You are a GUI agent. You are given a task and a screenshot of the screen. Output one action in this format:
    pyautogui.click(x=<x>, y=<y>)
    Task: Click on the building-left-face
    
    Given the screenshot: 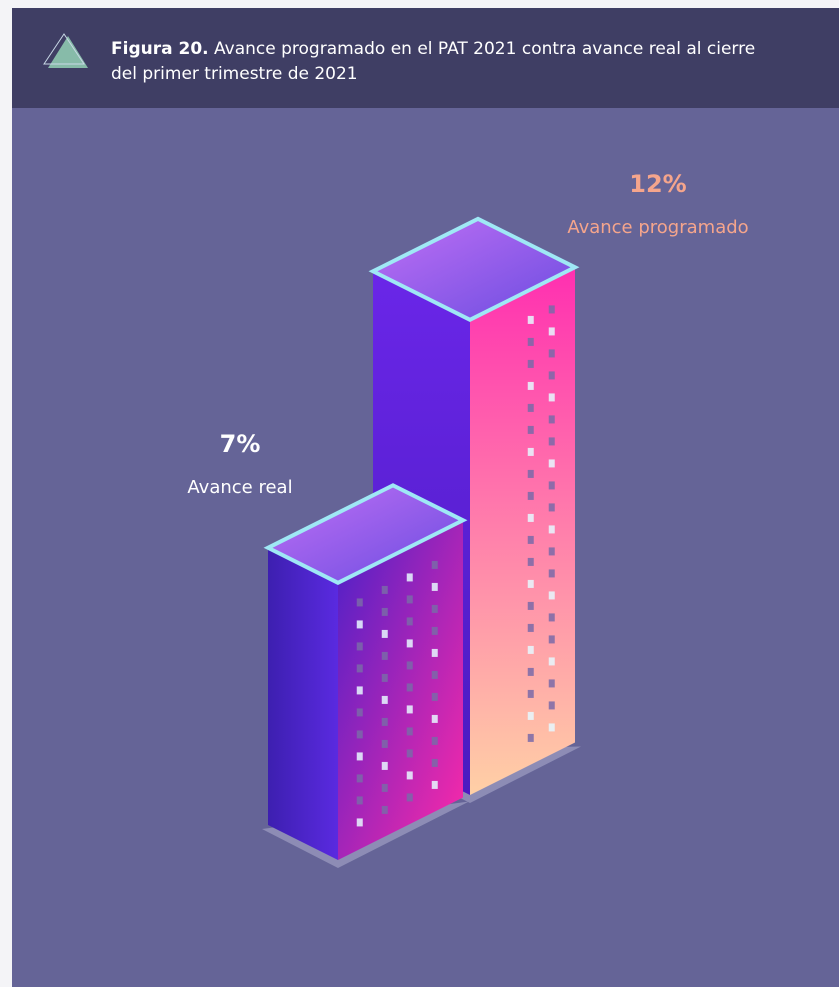 What is the action you would take?
    pyautogui.click(x=303, y=703)
    